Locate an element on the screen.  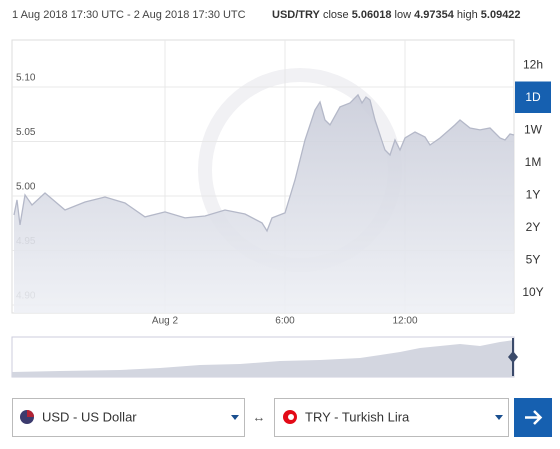
range-button-label: 1Y is located at coordinates (533, 194).